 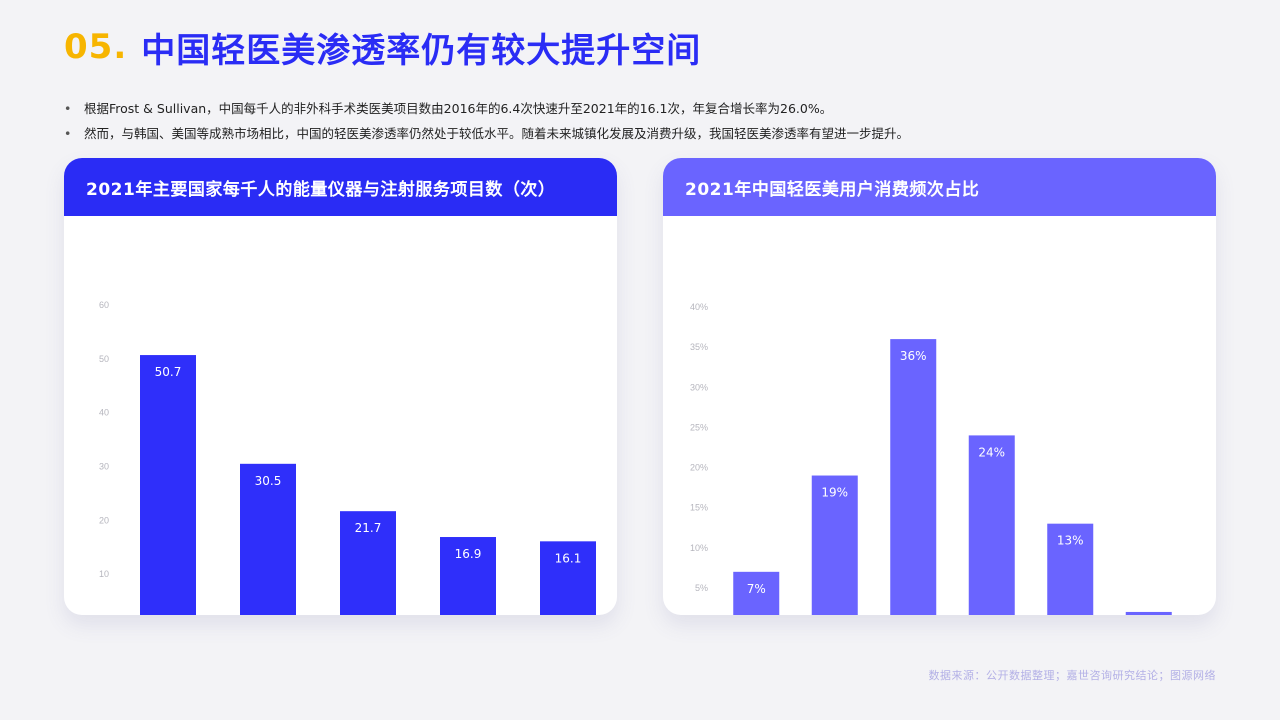 I want to click on y-tick-label: 30, so click(x=104, y=467).